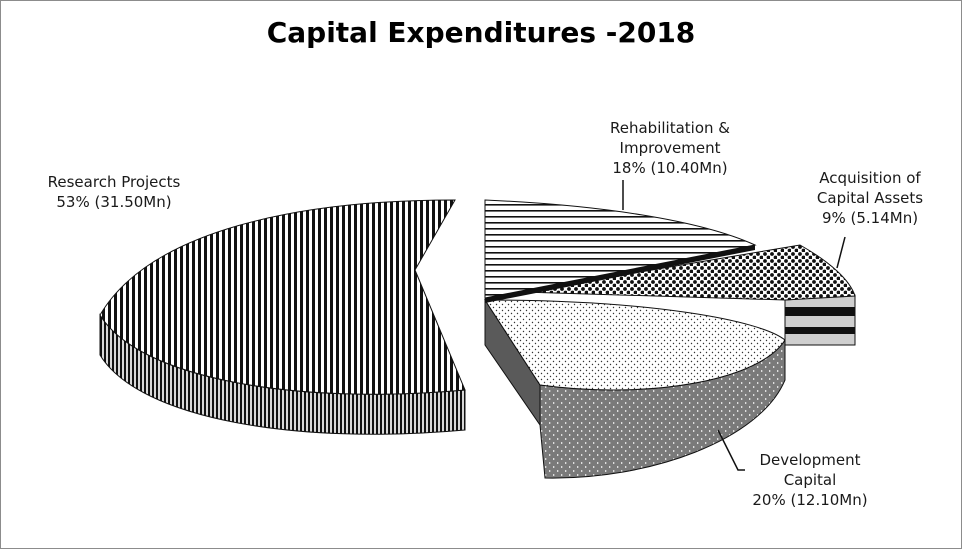 The height and width of the screenshot is (549, 962). I want to click on slice-rehabilitation-side, so click(620, 274).